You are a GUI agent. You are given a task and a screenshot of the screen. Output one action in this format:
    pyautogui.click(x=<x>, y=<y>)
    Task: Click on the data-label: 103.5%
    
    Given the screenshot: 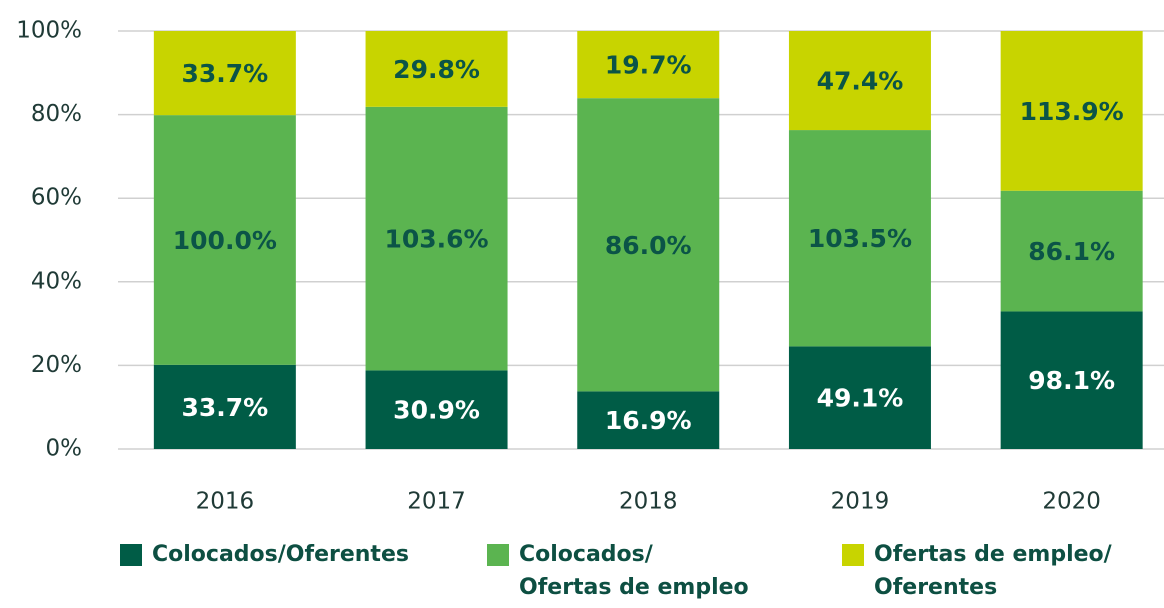 What is the action you would take?
    pyautogui.click(x=860, y=238)
    